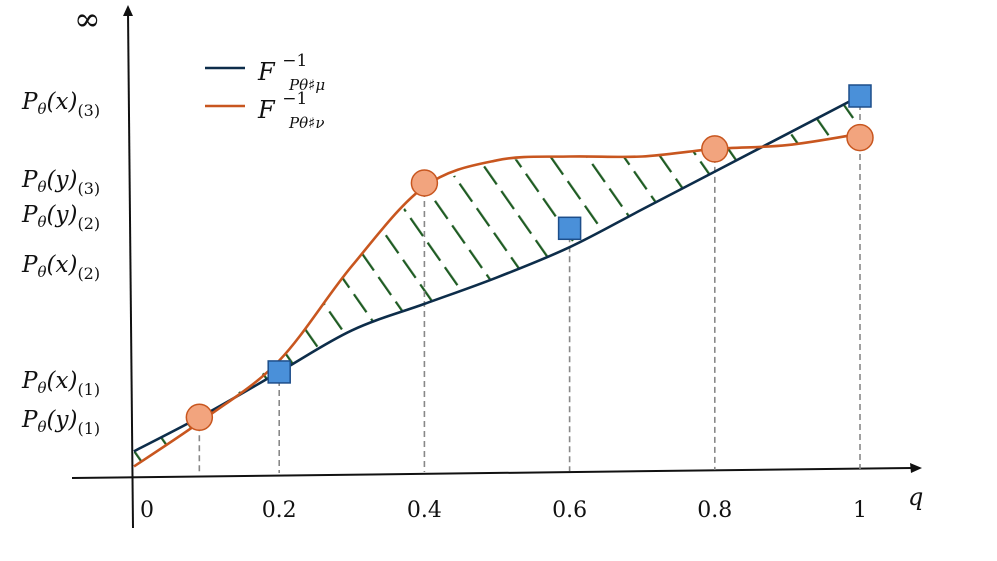 The height and width of the screenshot is (561, 997). Describe the element at coordinates (569, 510) in the screenshot. I see `x-tick-label: 0.6` at that location.